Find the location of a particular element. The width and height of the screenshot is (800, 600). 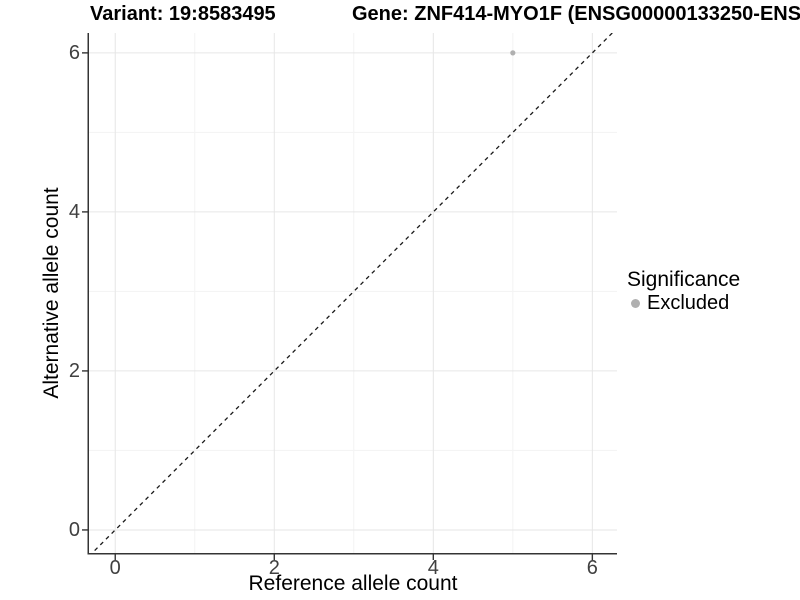

legend-item-excluded: Excluded is located at coordinates (685, 303).